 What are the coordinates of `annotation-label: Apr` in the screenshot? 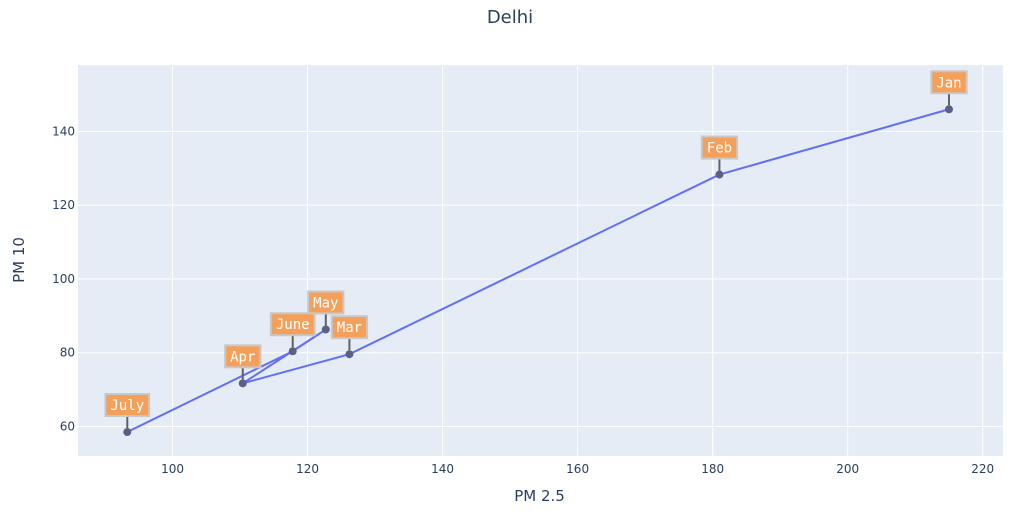 It's located at (242, 357).